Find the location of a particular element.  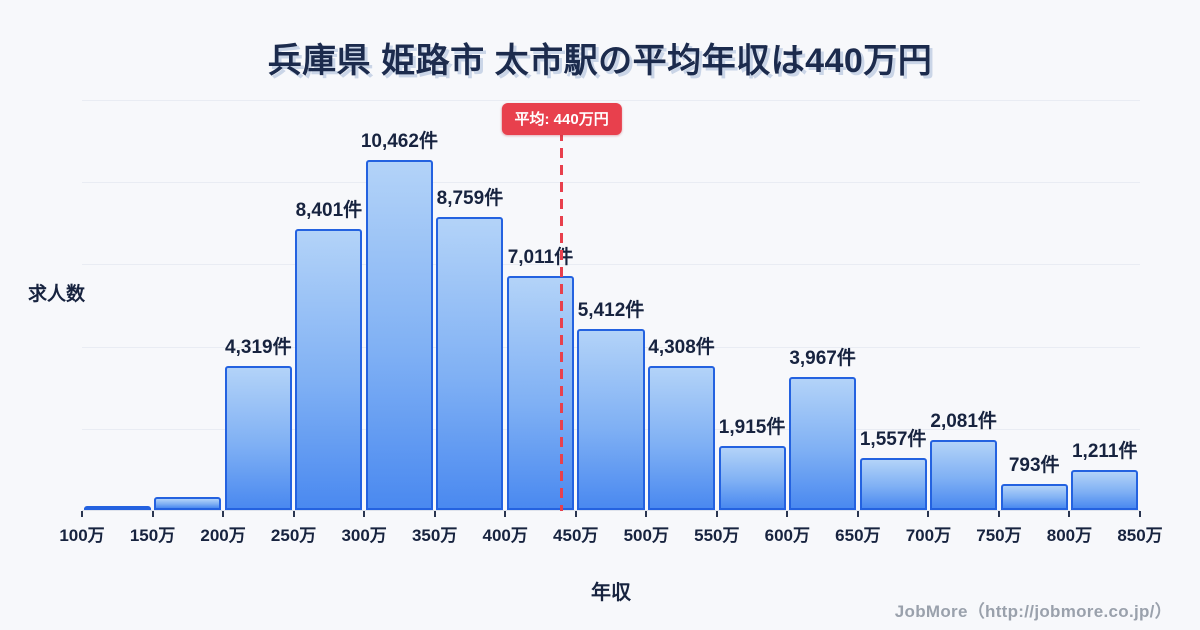

bar-value-label: 5,412件 is located at coordinates (611, 311).